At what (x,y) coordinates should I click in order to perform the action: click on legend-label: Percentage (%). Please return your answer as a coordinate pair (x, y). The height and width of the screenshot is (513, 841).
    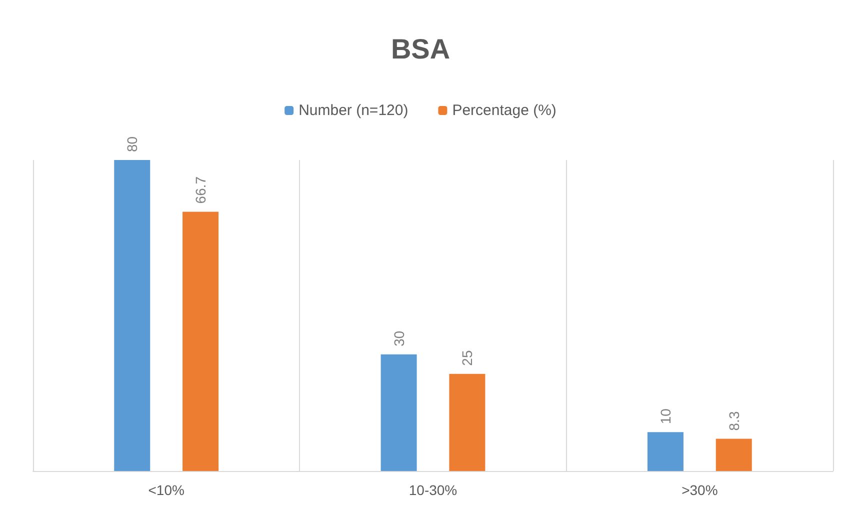
    Looking at the image, I should click on (504, 110).